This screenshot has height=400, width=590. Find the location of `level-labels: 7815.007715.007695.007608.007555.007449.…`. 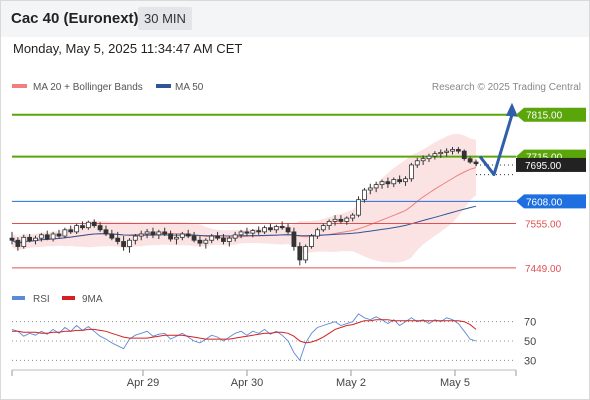

level-labels: 7815.007715.007695.007608.007555.007449.… is located at coordinates (551, 191).